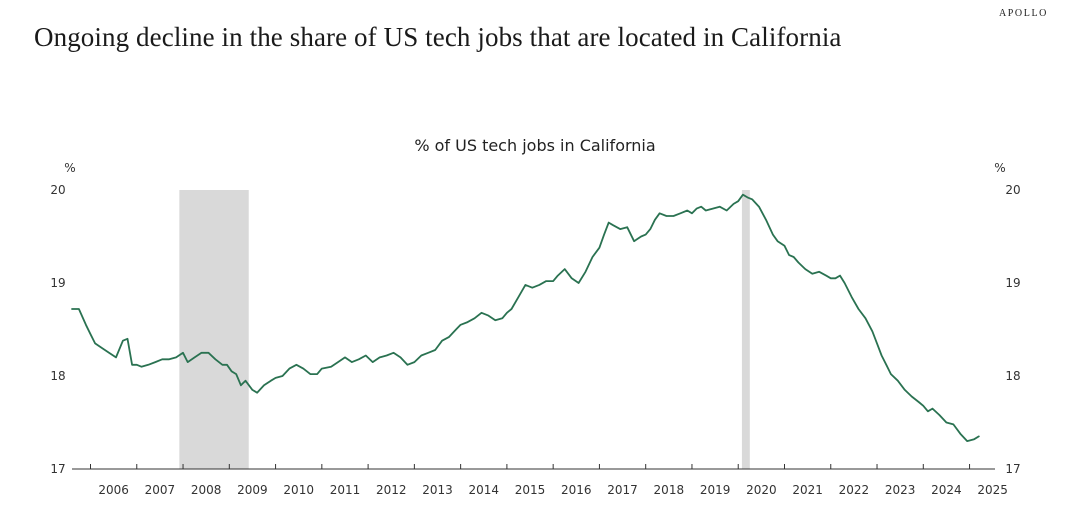 This screenshot has width=1080, height=531. What do you see at coordinates (999, 168) in the screenshot?
I see `y-axis-unit-right: %` at bounding box center [999, 168].